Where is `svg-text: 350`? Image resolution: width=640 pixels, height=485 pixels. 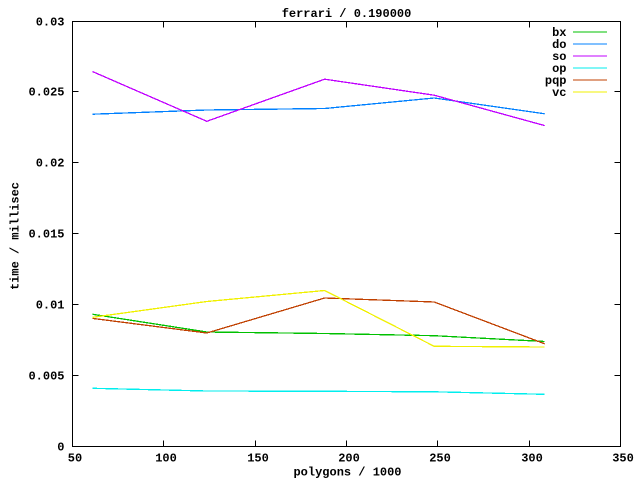 svg-text: 350 is located at coordinates (623, 459).